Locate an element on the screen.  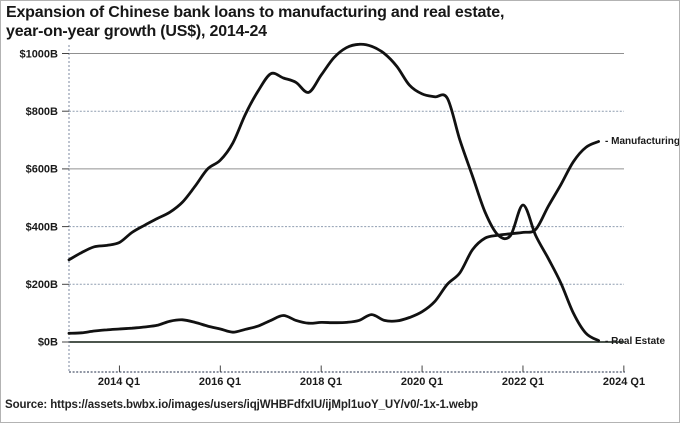
y-tick-label-400: $400B is located at coordinates (42, 228).